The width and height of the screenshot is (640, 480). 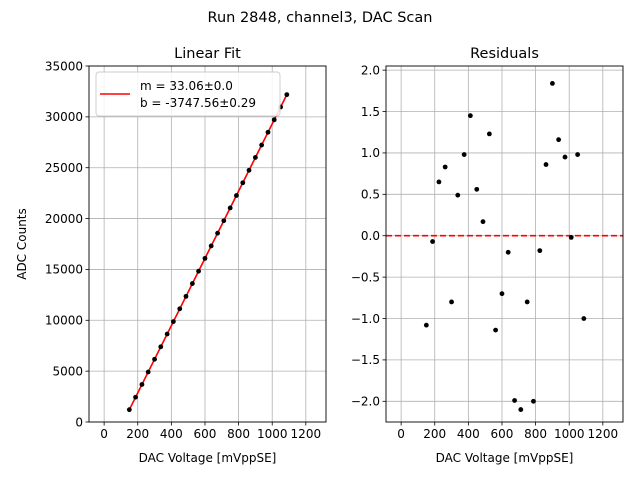 I want to click on linear-fit-y-tick-label: 0, so click(x=79, y=422).